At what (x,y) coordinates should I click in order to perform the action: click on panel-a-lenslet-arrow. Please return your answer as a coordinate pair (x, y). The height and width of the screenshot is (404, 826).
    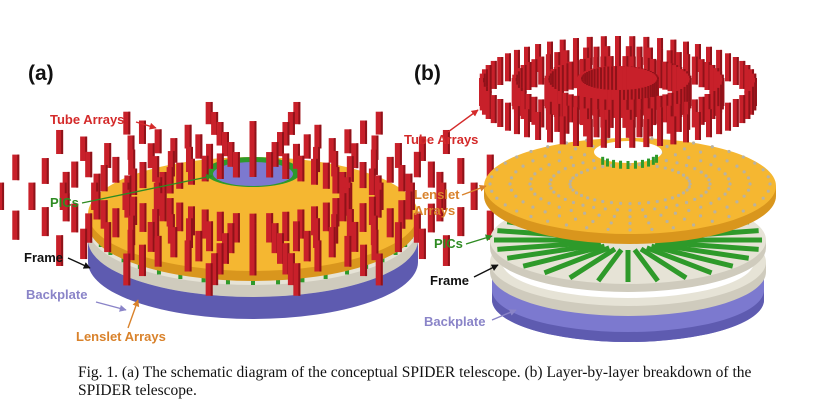
    Looking at the image, I should click on (133, 314).